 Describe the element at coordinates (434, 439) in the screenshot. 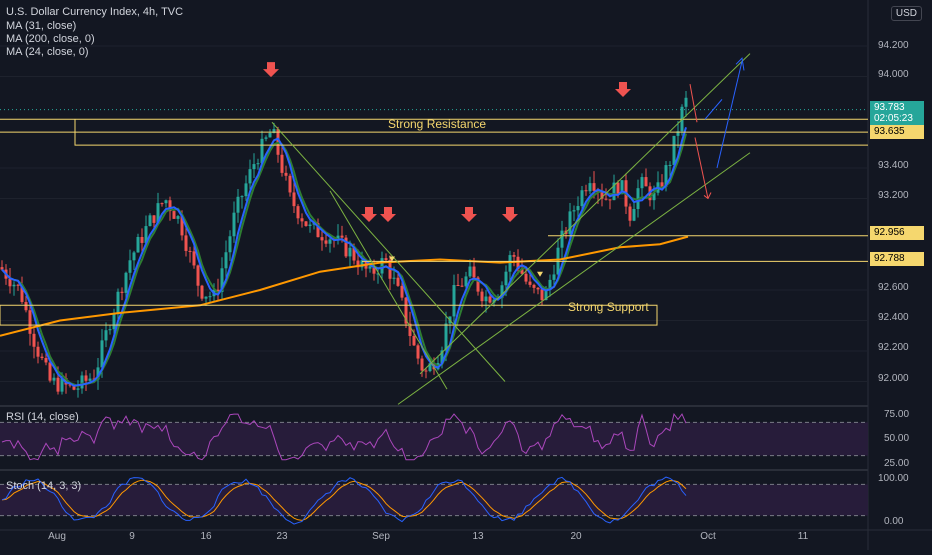

I see `rsi-band` at that location.